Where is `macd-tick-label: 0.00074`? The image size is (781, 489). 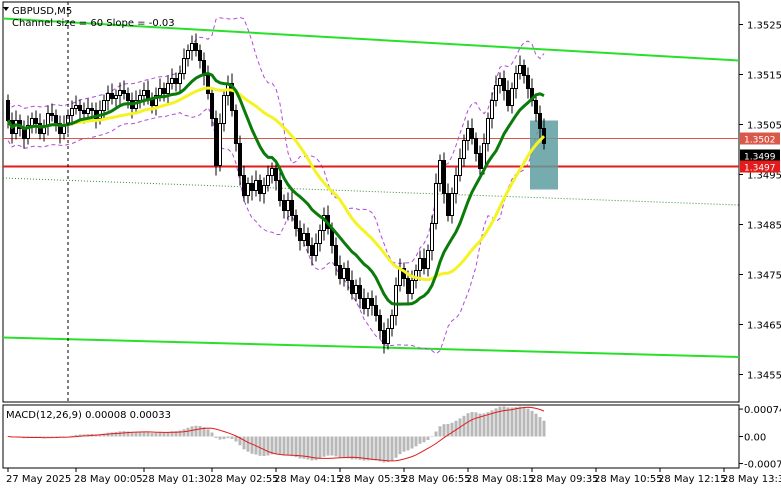 macd-tick-label: 0.00074 is located at coordinates (762, 410).